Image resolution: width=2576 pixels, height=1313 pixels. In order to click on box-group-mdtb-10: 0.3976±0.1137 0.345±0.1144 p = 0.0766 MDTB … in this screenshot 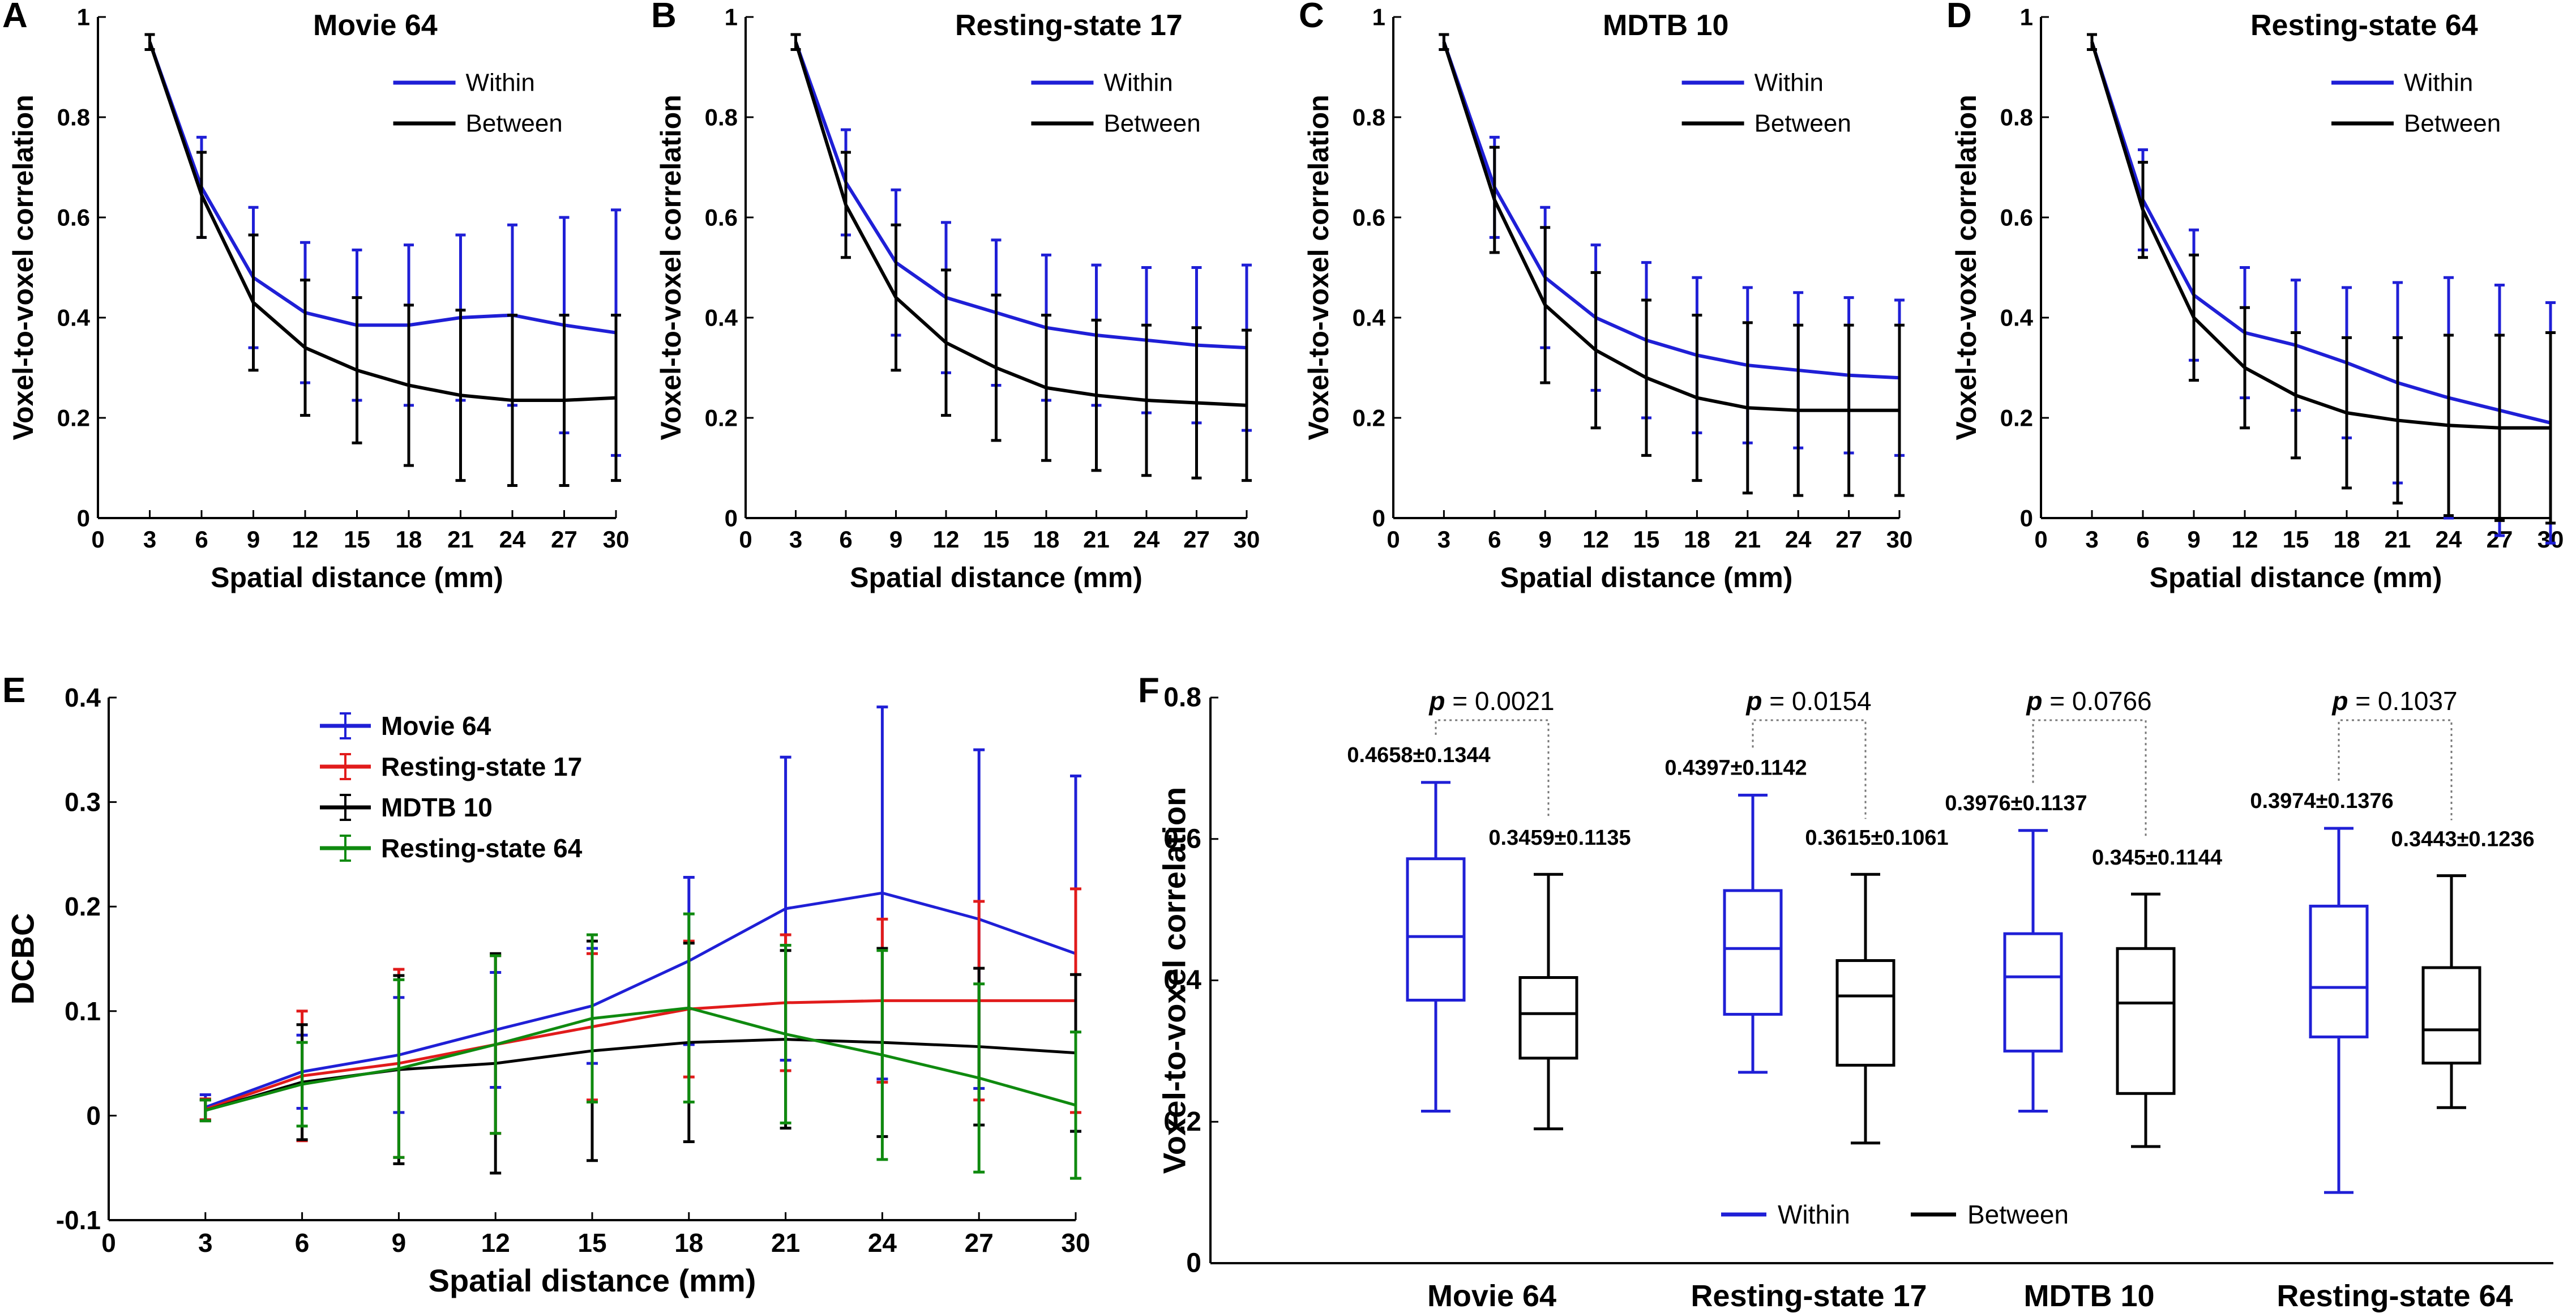, I will do `click(2083, 999)`.